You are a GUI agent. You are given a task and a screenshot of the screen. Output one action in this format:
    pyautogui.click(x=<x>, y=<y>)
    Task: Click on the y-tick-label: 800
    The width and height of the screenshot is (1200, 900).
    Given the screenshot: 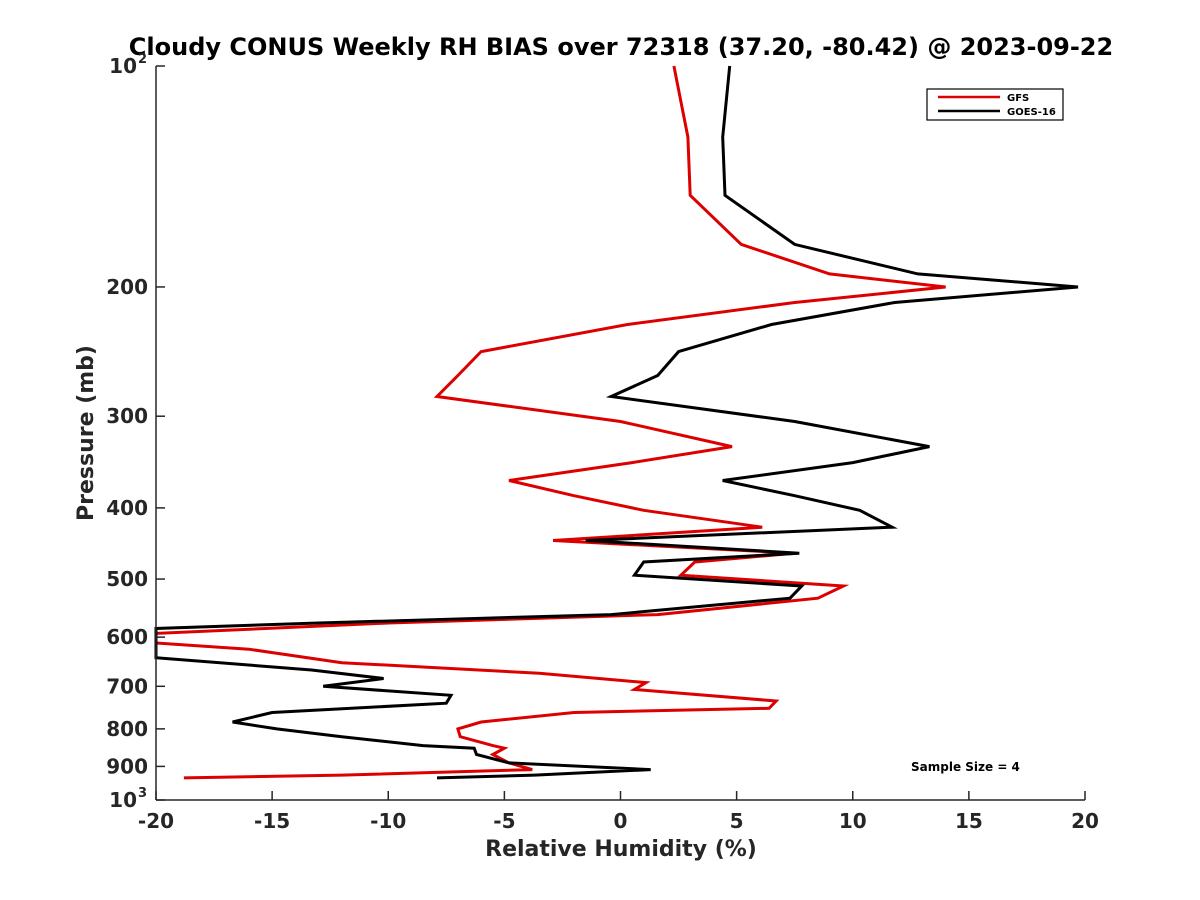 What is the action you would take?
    pyautogui.click(x=127, y=729)
    